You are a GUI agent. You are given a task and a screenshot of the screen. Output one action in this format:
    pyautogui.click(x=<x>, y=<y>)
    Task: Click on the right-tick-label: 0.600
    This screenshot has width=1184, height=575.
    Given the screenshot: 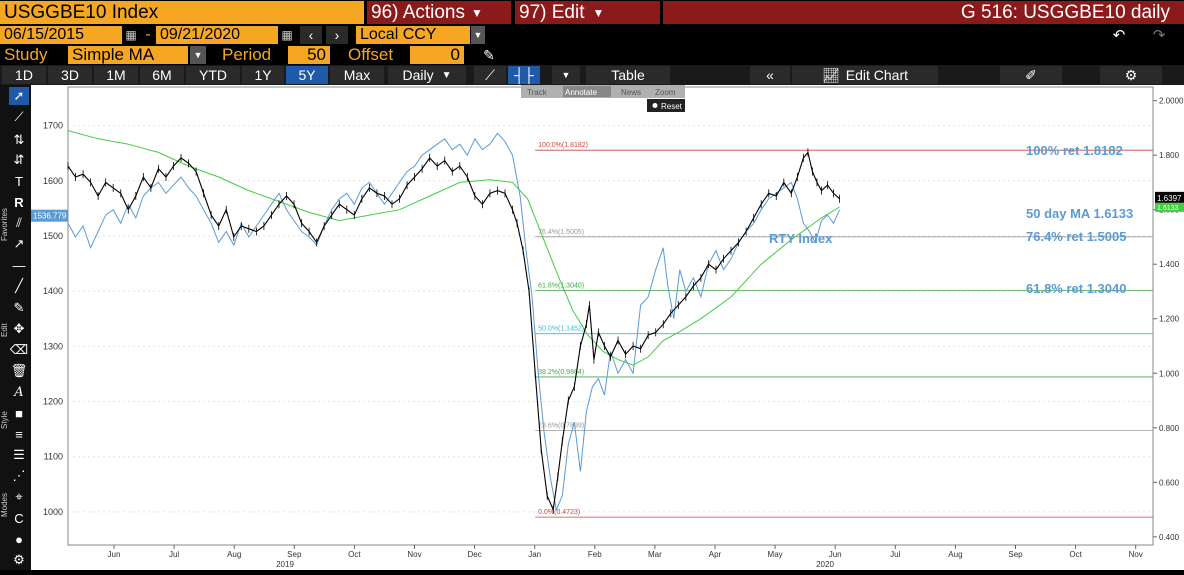 What is the action you would take?
    pyautogui.click(x=1169, y=482)
    